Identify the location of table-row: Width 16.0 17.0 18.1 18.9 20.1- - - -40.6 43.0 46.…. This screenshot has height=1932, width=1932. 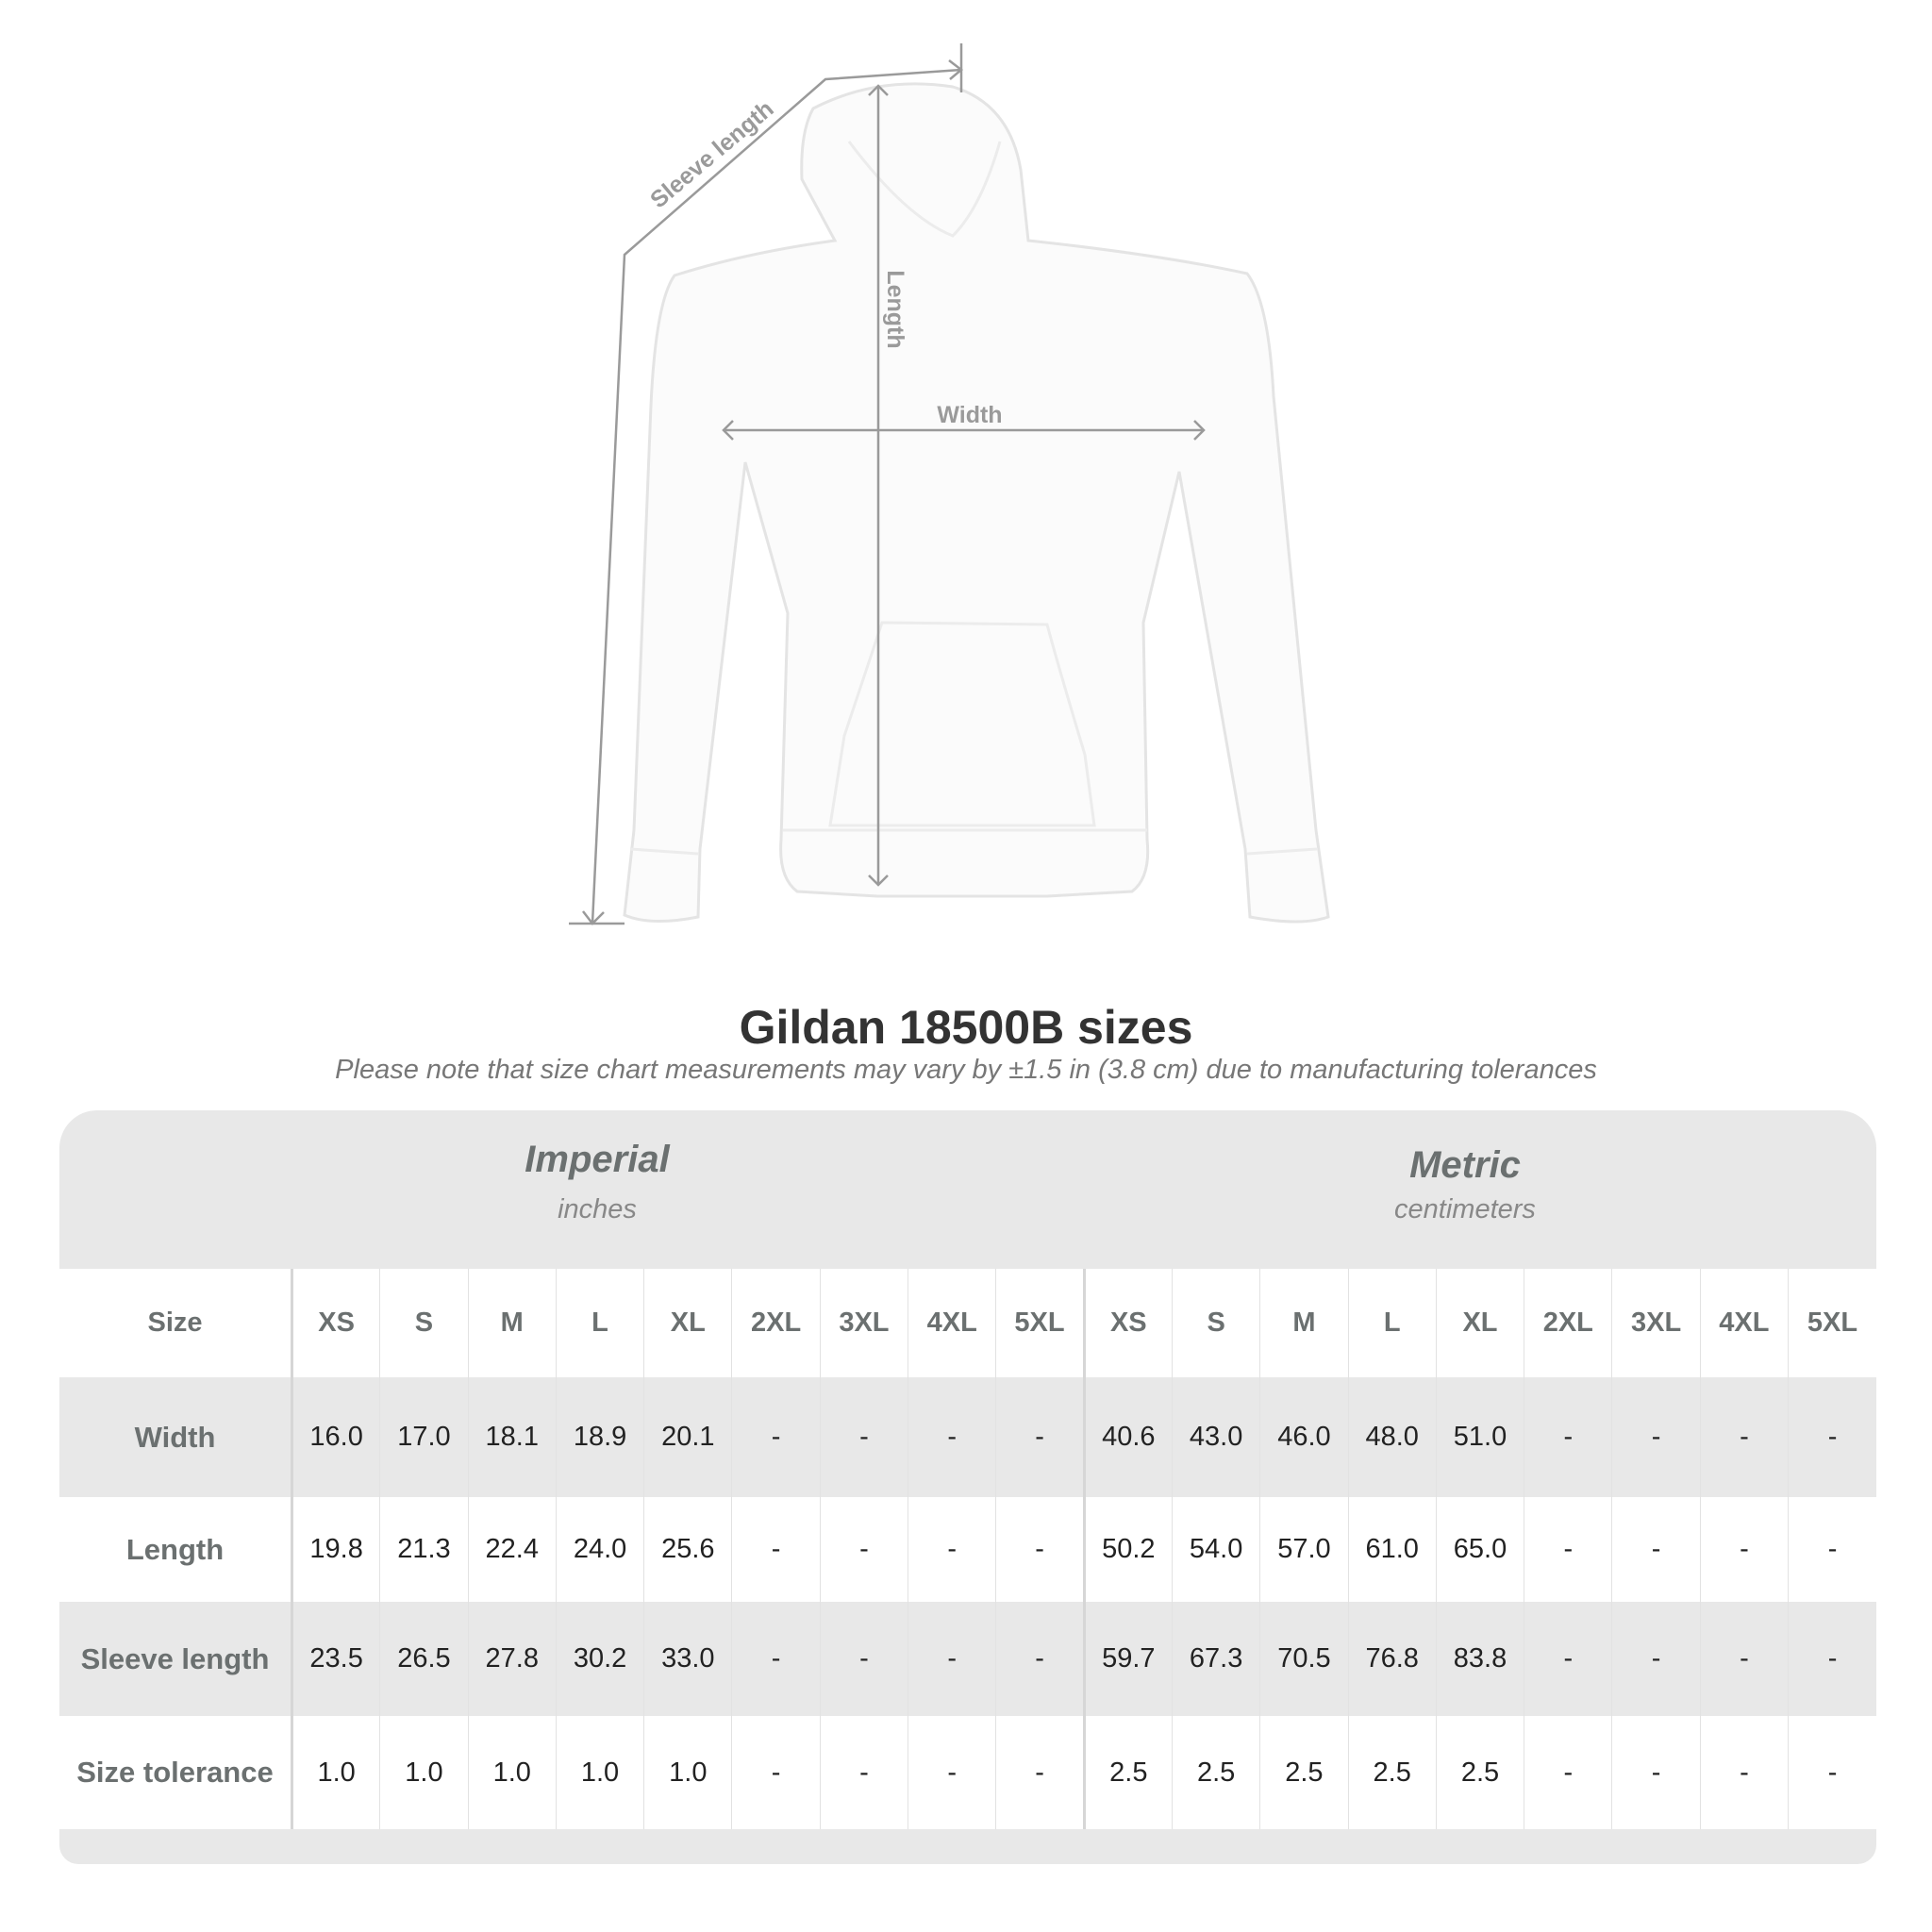
(967, 1437).